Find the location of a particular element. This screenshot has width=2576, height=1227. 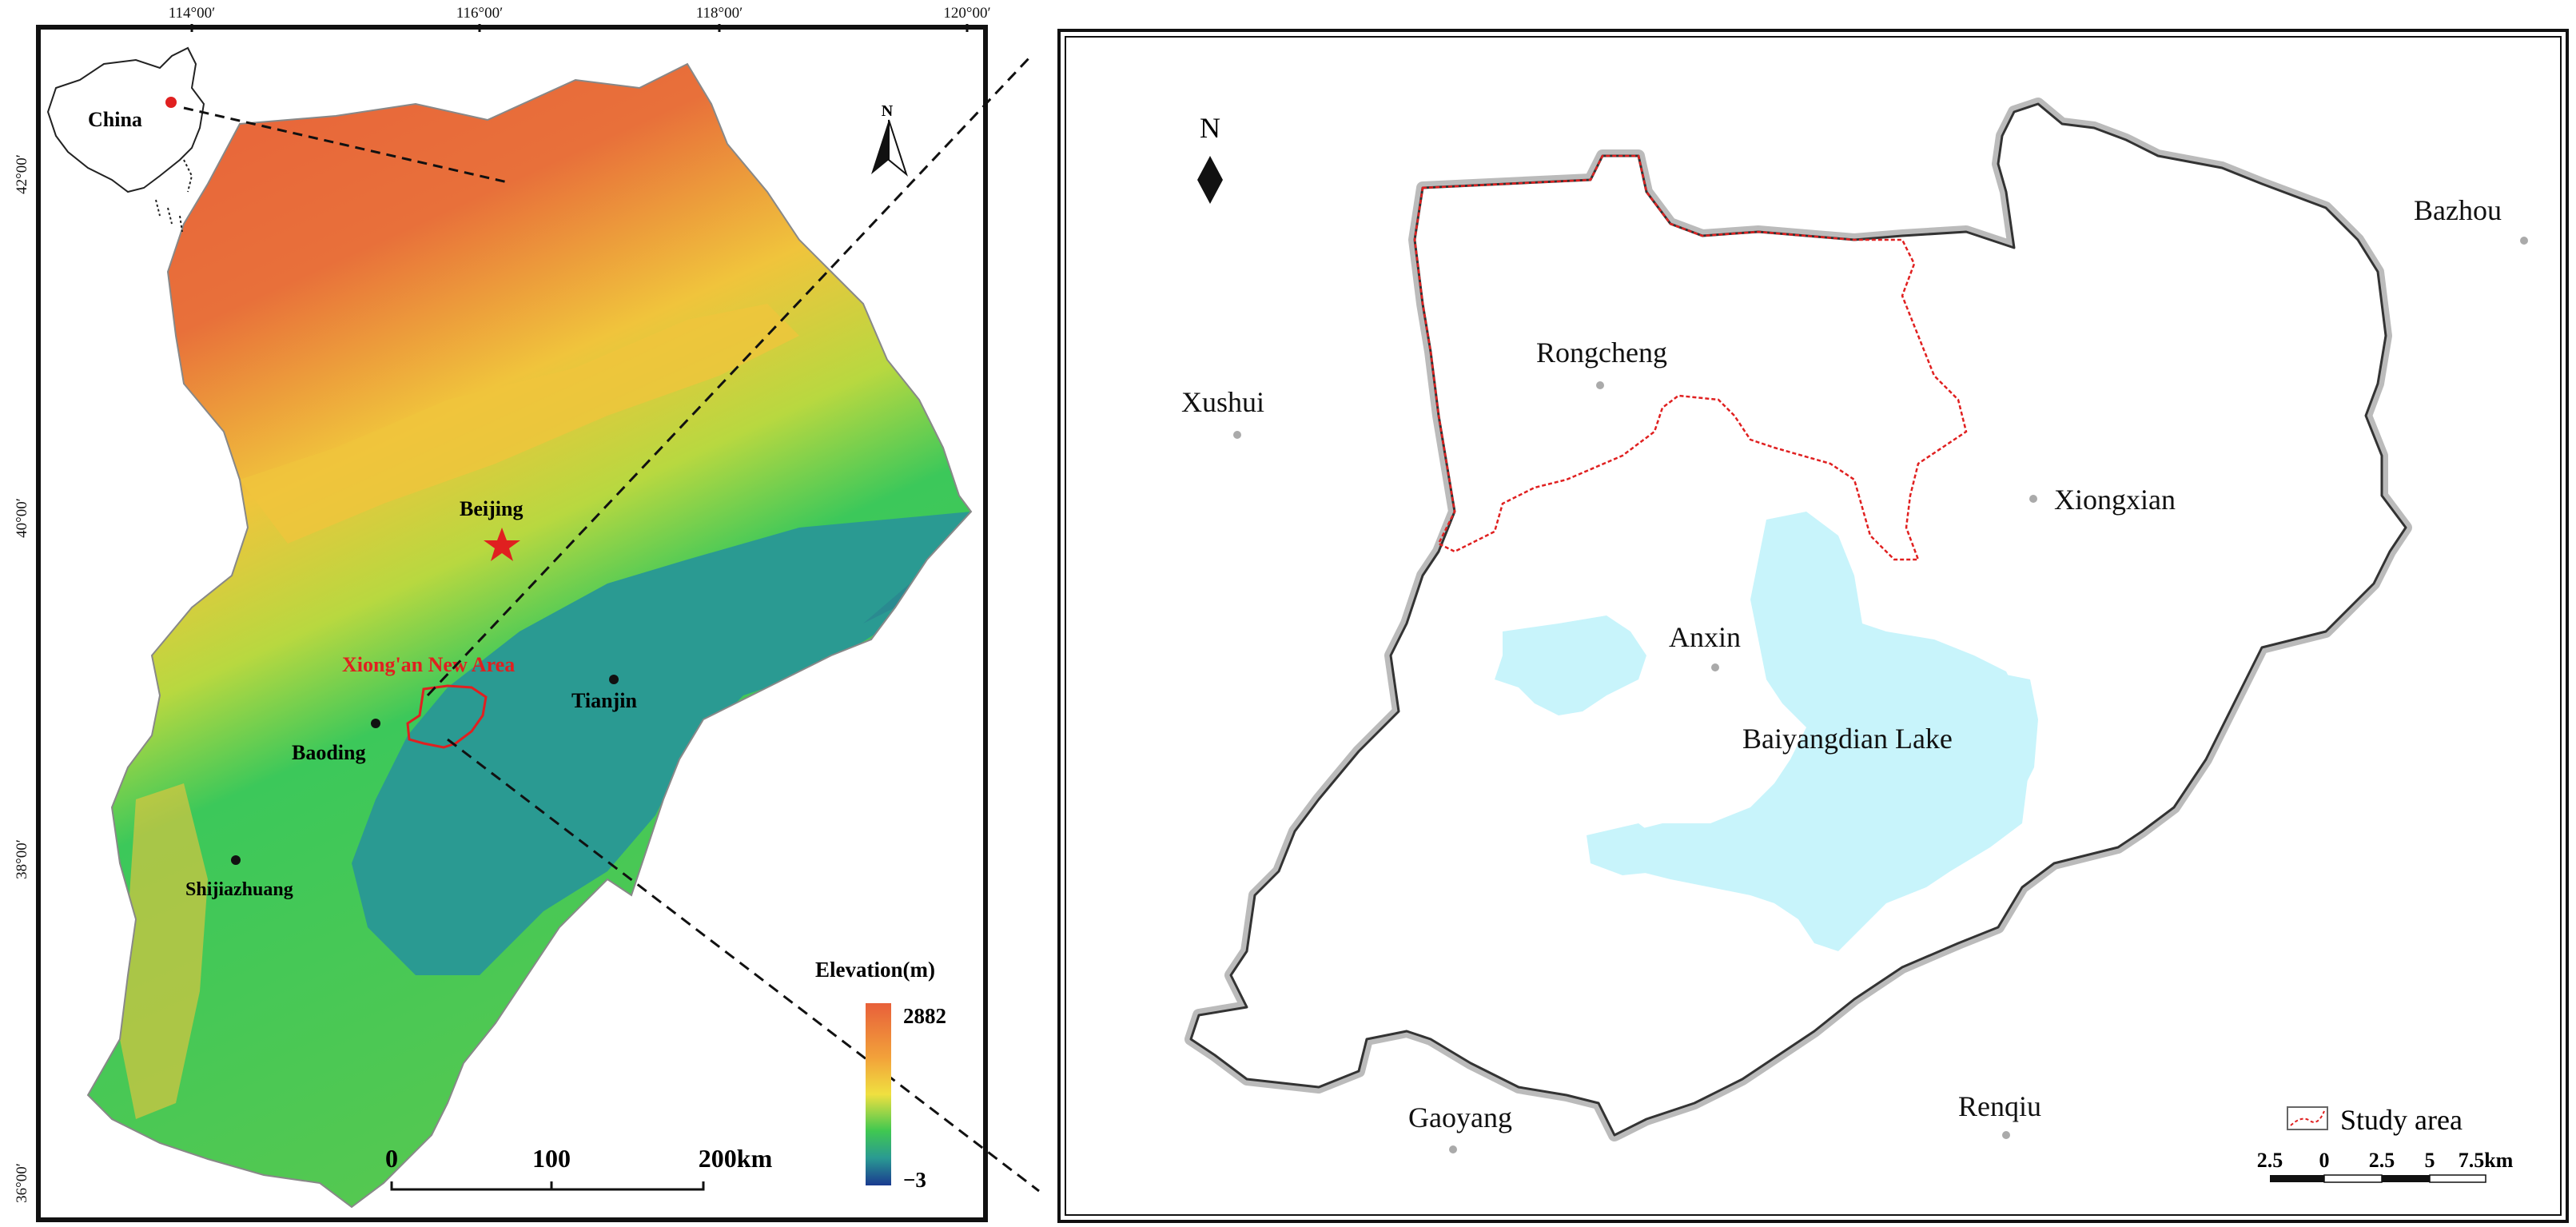

longitude-ticks is located at coordinates (579, 28).